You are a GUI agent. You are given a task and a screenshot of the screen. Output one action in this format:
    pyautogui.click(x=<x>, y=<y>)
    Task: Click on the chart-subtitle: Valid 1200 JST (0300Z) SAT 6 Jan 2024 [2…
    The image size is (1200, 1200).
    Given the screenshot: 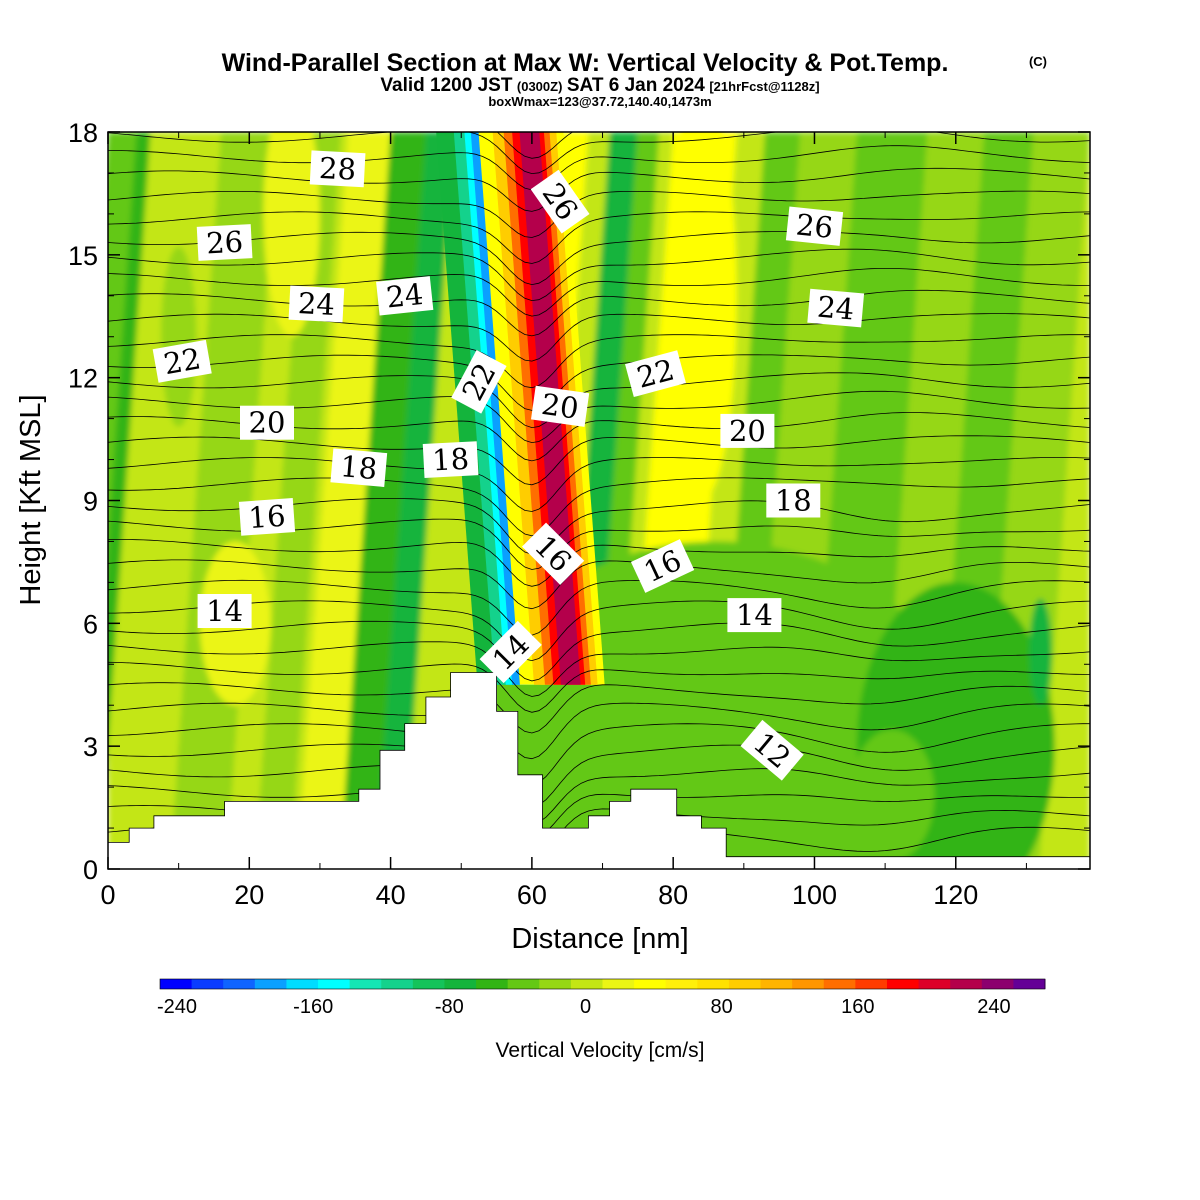 What is the action you would take?
    pyautogui.click(x=599, y=85)
    